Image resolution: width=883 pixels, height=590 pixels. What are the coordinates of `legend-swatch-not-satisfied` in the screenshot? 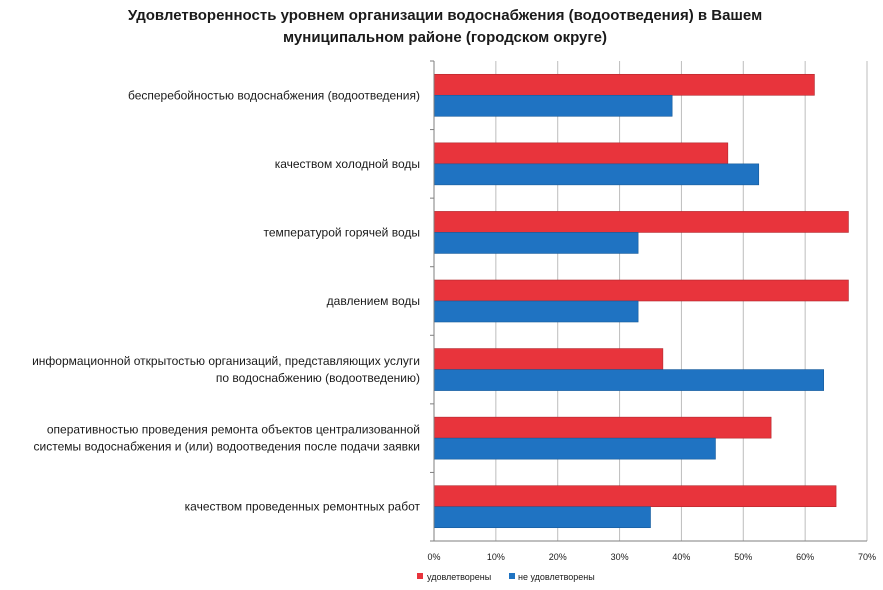 It's located at (512, 576).